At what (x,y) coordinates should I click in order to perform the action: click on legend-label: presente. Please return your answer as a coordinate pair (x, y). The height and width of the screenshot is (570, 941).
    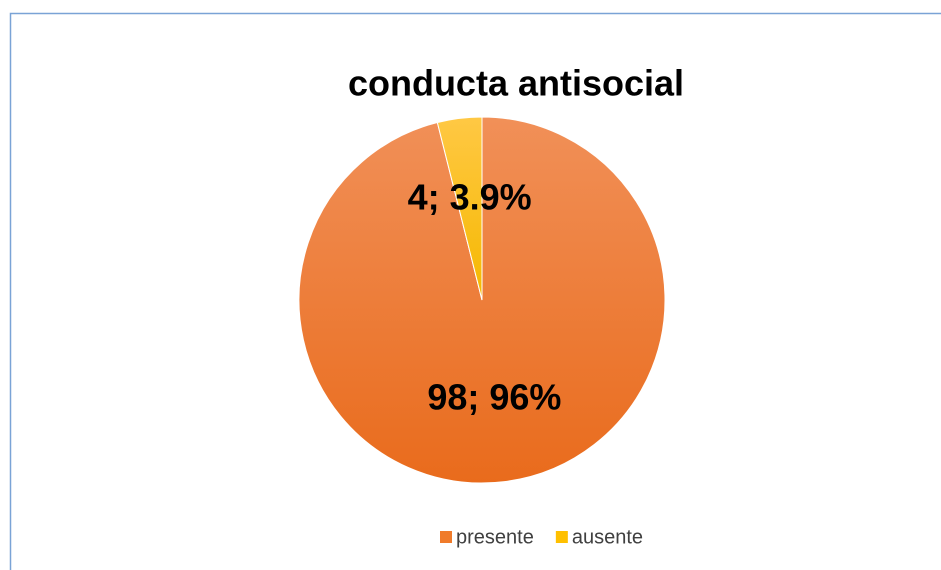
    Looking at the image, I should click on (495, 537).